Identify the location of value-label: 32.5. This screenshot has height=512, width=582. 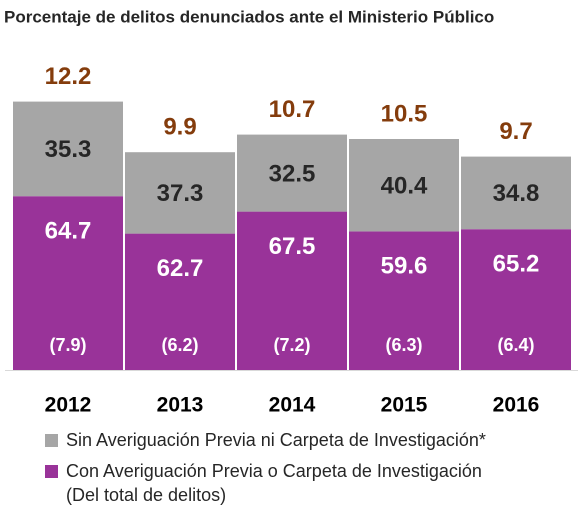
(292, 173).